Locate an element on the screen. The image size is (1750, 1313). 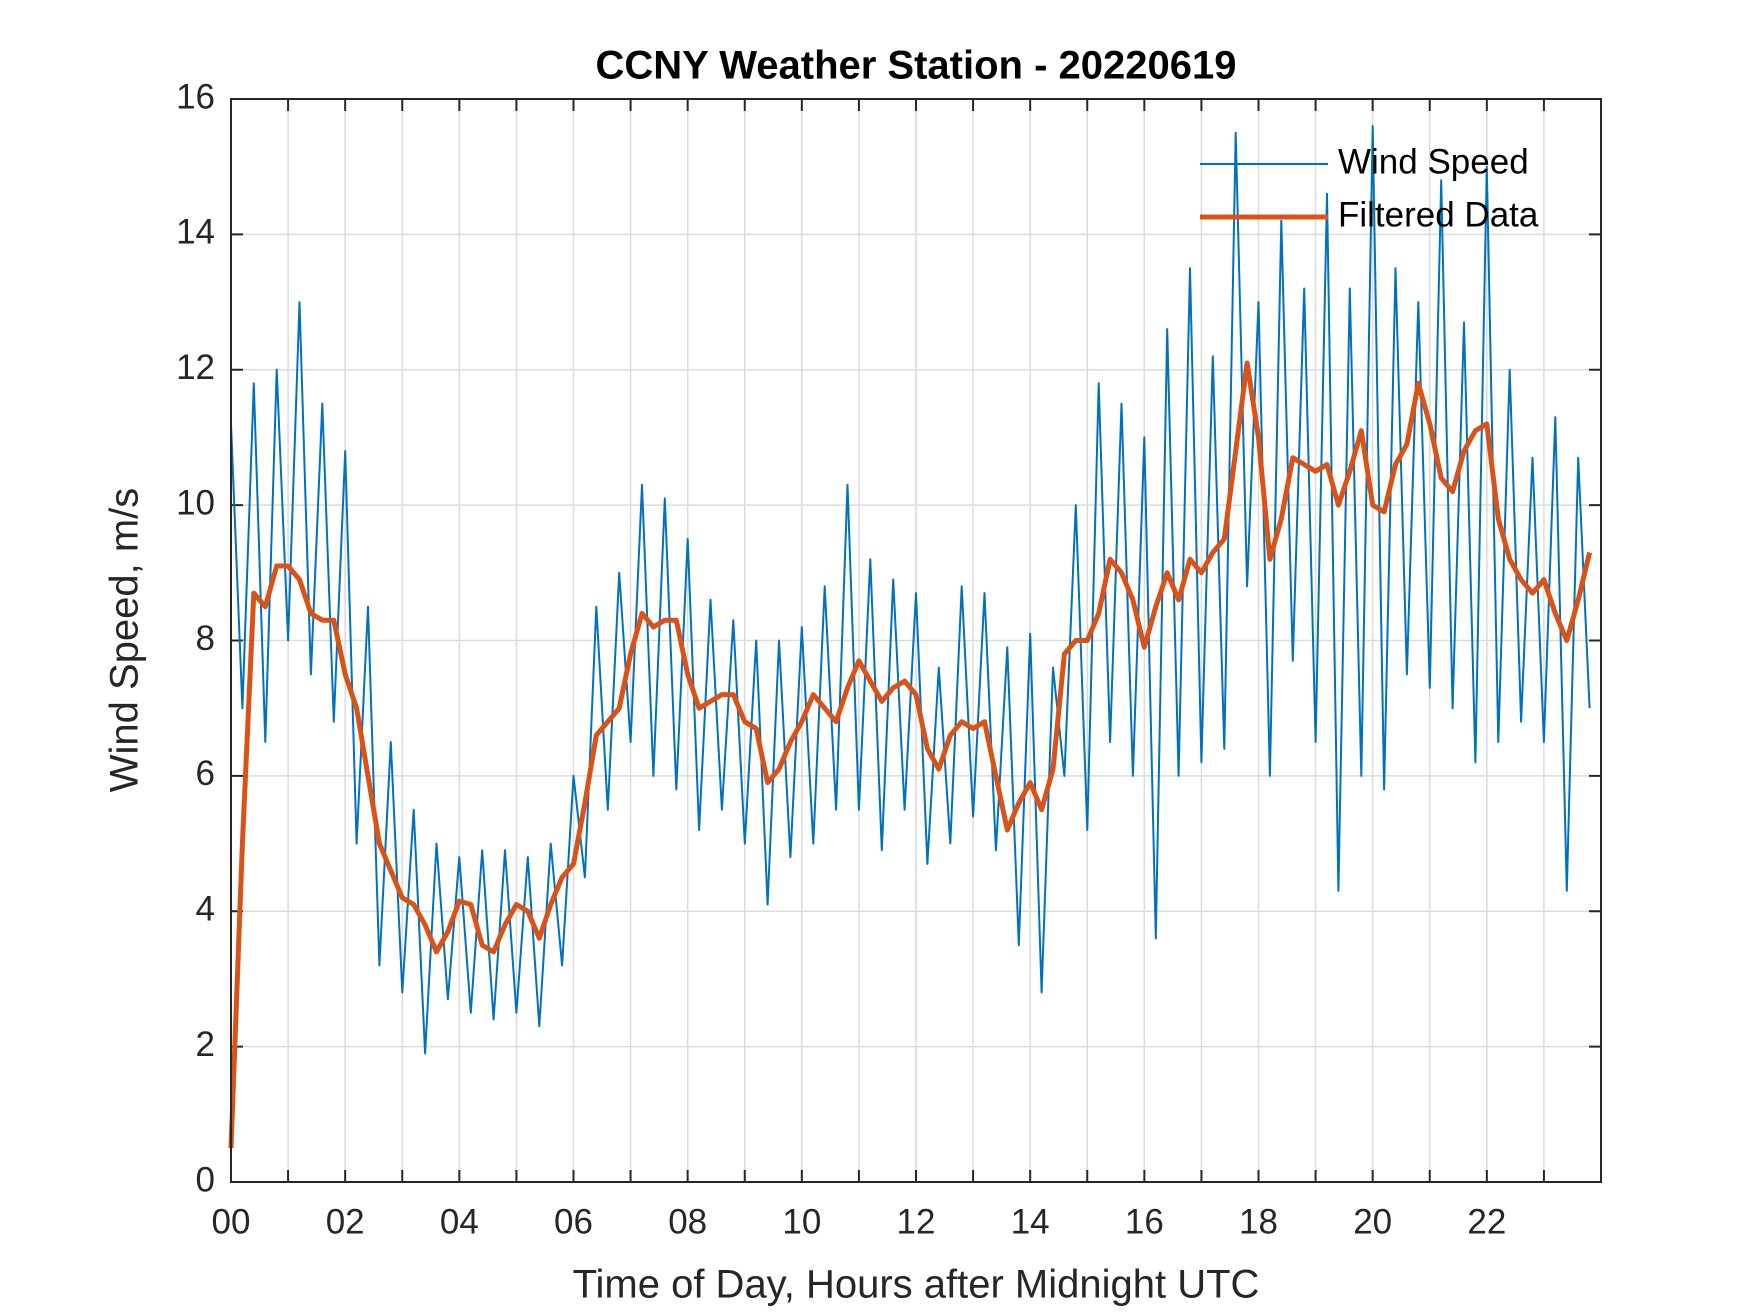
x-tick-label: 20 is located at coordinates (1372, 1221).